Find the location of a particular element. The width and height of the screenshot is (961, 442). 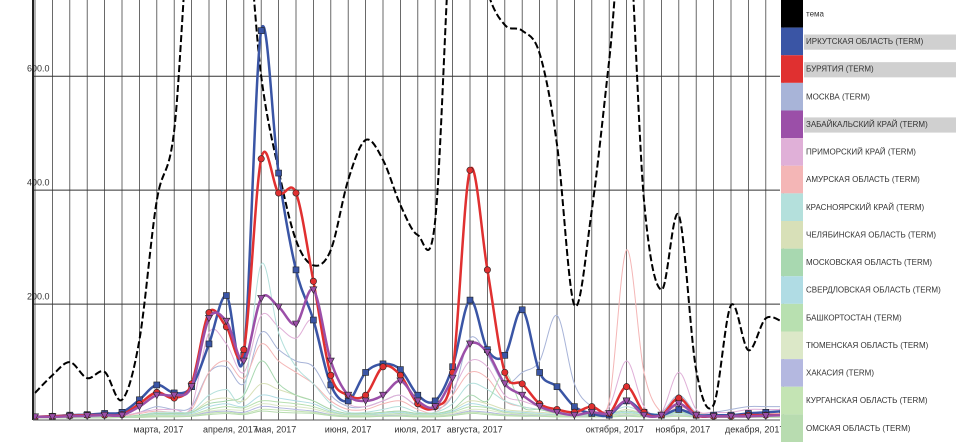

legend-label: БУРЯТИЯ (TERM) is located at coordinates (840, 69).